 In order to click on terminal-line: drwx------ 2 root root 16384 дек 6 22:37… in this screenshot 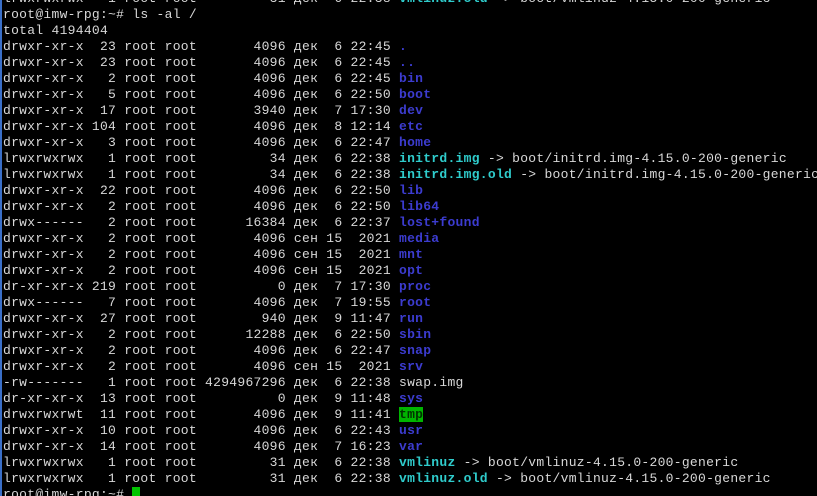, I will do `click(410, 223)`.